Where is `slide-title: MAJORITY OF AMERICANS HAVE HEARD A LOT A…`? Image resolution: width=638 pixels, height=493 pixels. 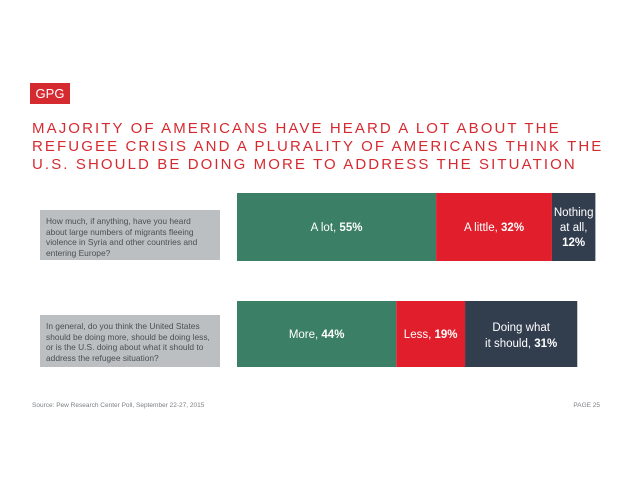 slide-title: MAJORITY OF AMERICANS HAVE HEARD A LOT A… is located at coordinates (322, 147).